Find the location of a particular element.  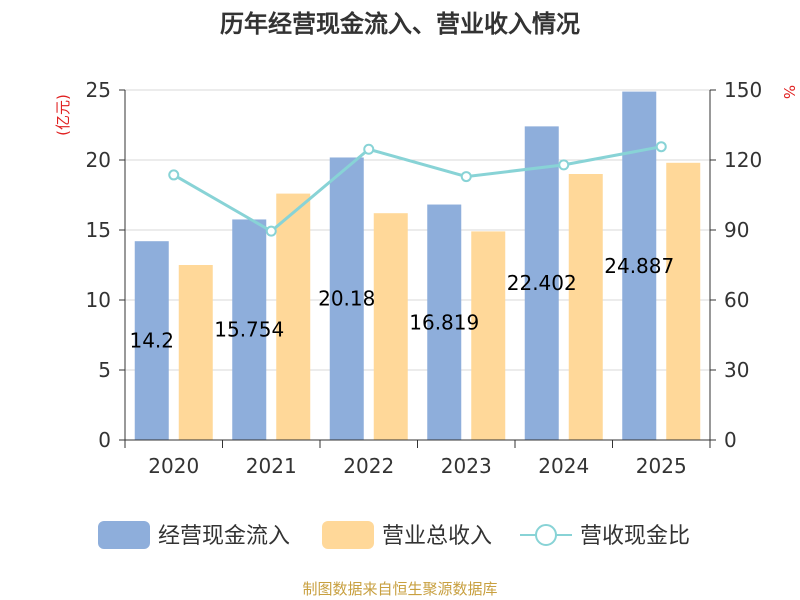

ratio-line is located at coordinates (417, 189).